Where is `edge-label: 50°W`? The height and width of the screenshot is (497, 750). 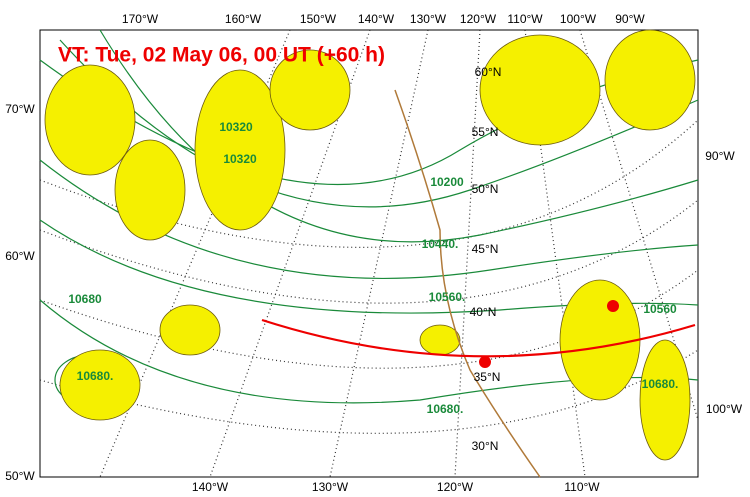 edge-label: 50°W is located at coordinates (20, 476).